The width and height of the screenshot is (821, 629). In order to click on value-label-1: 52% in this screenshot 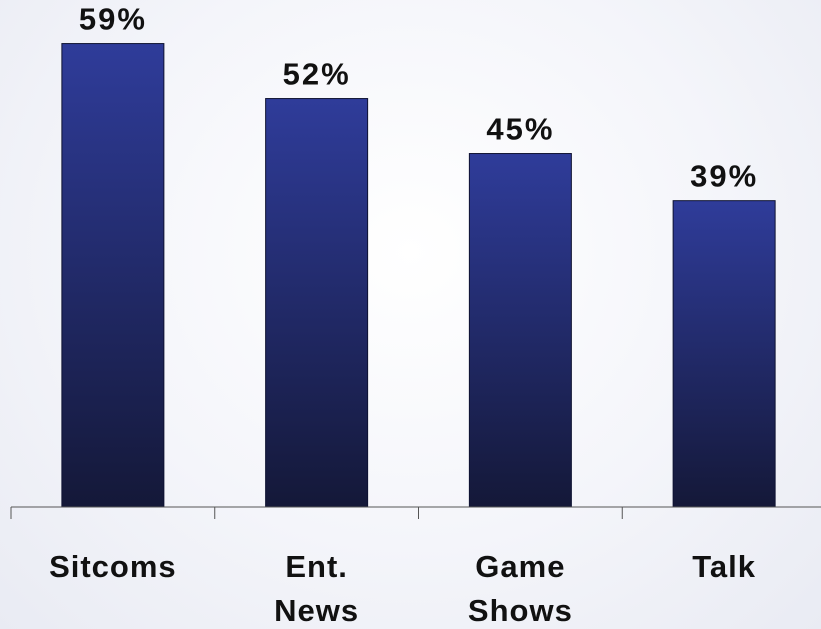, I will do `click(317, 74)`.